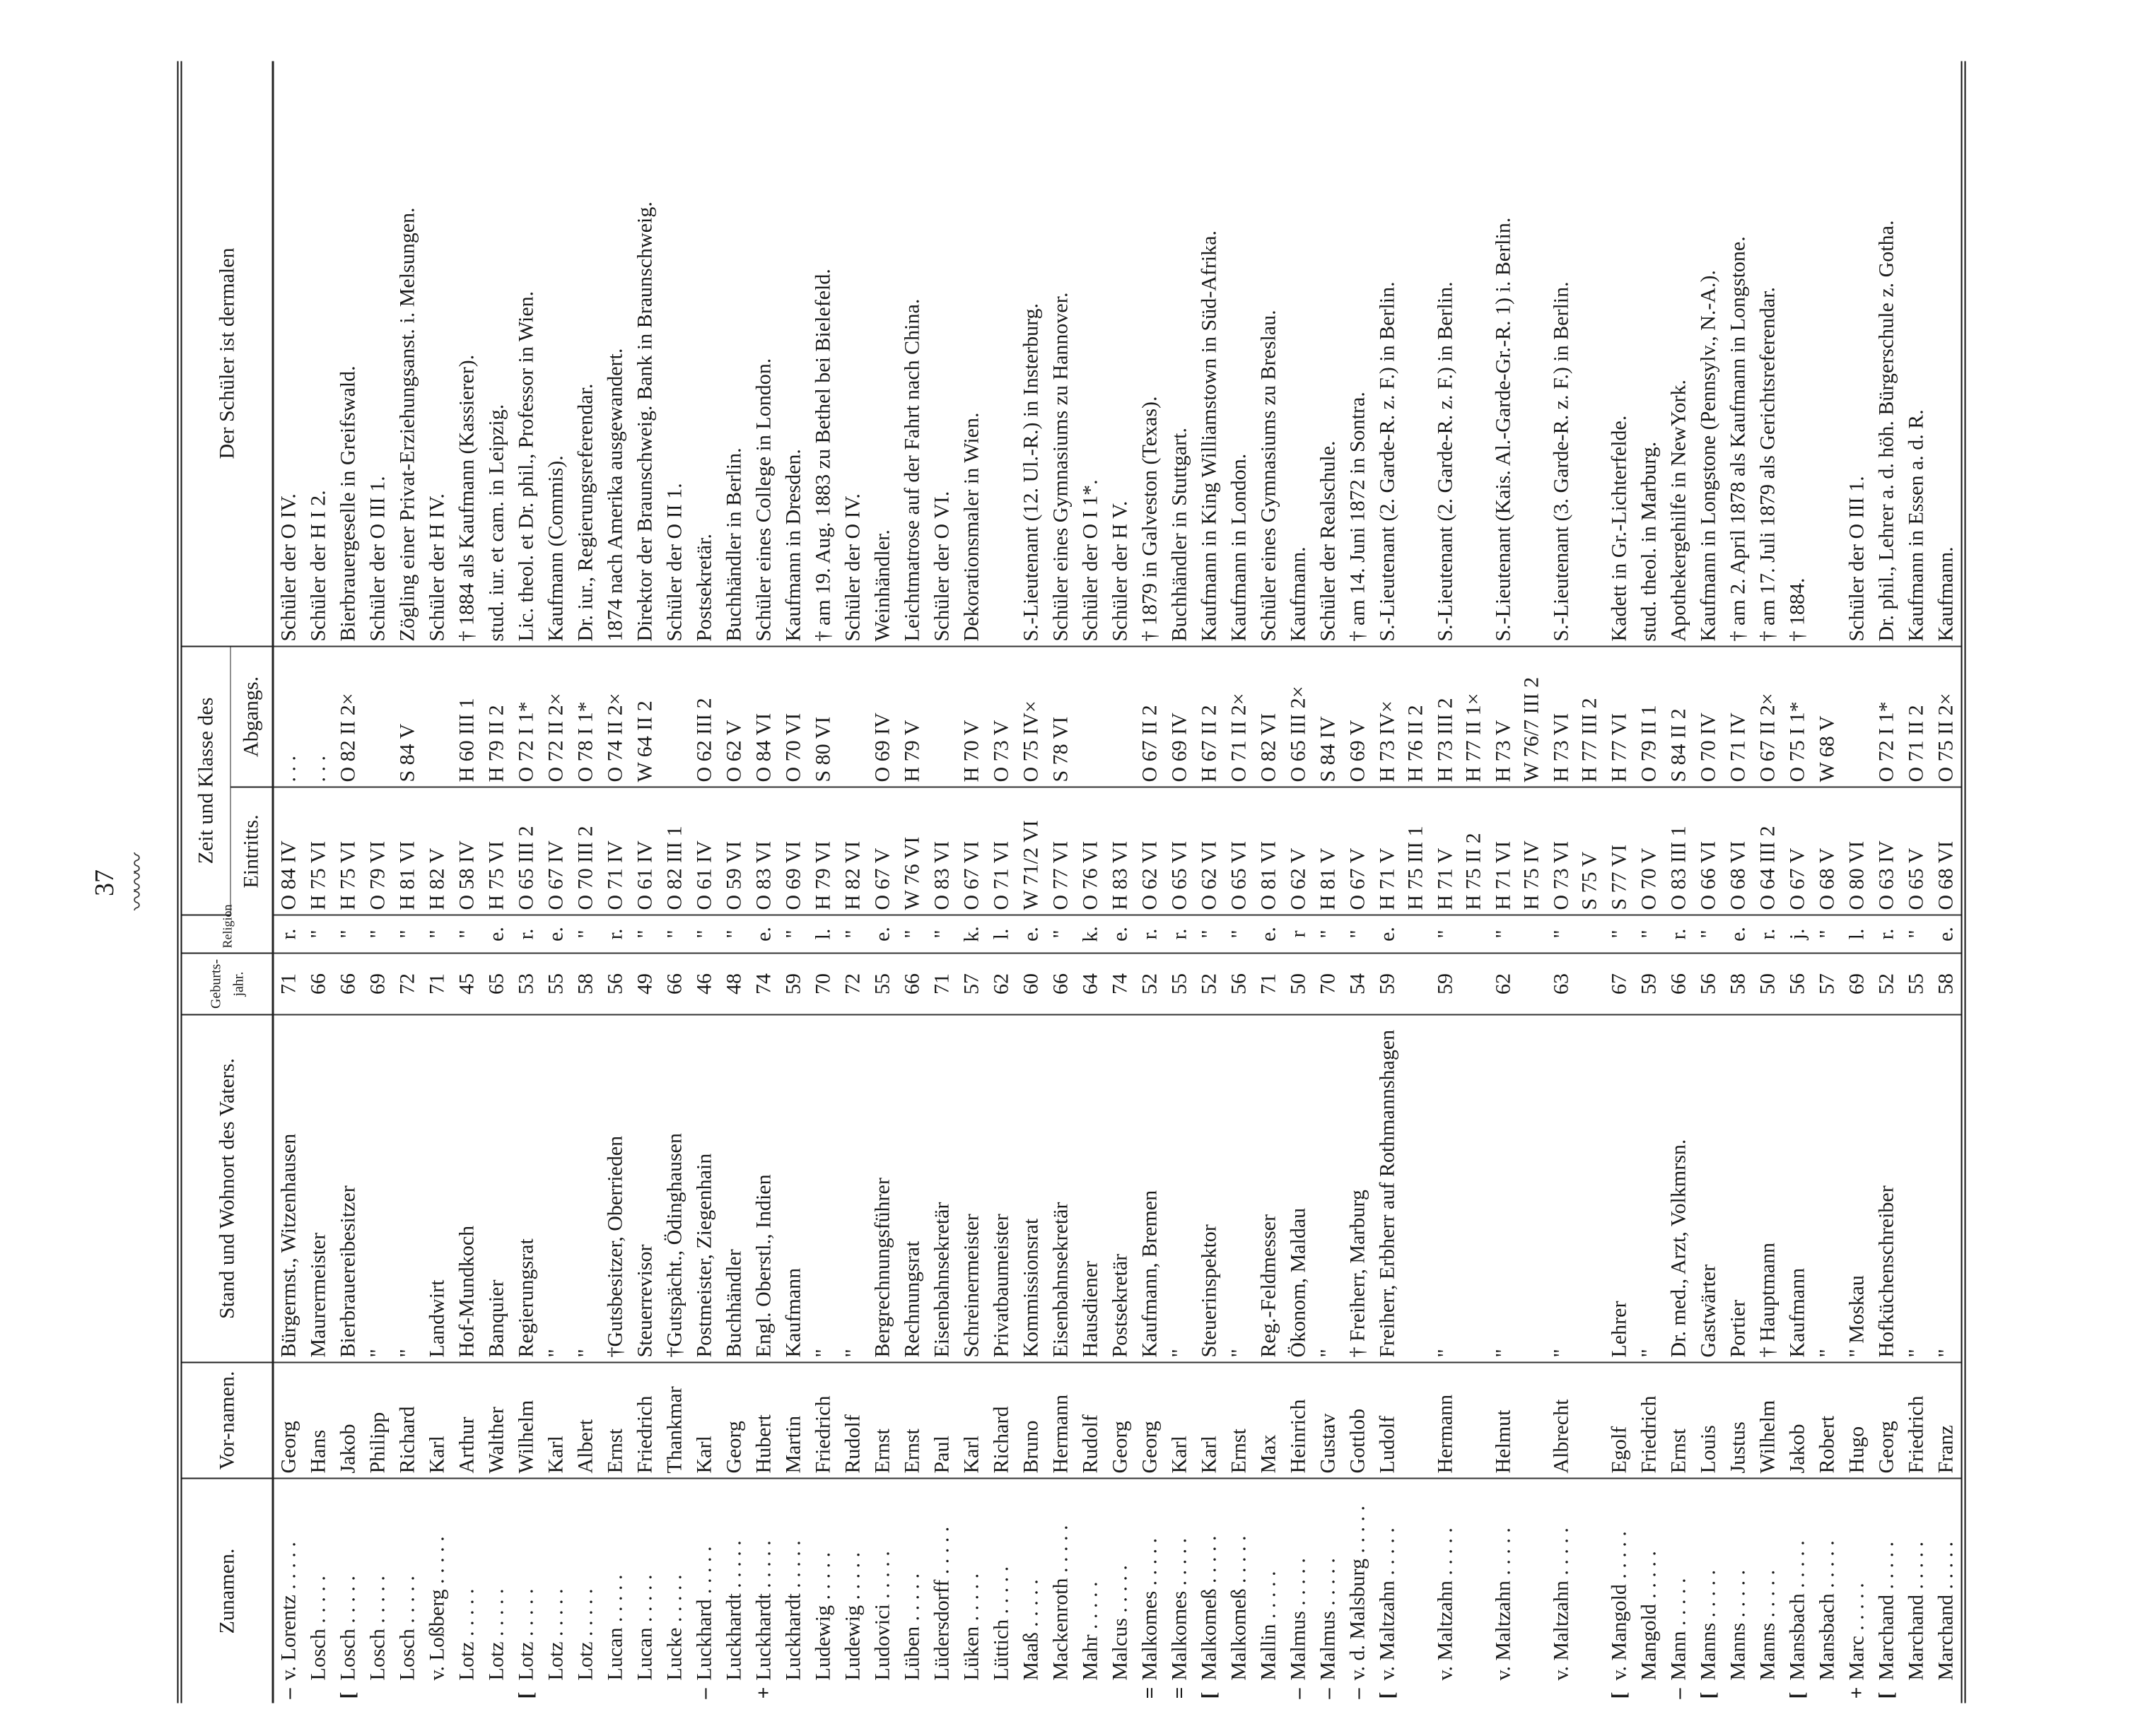  I want to click on cell-geburtsjahr: 71, so click(942, 984).